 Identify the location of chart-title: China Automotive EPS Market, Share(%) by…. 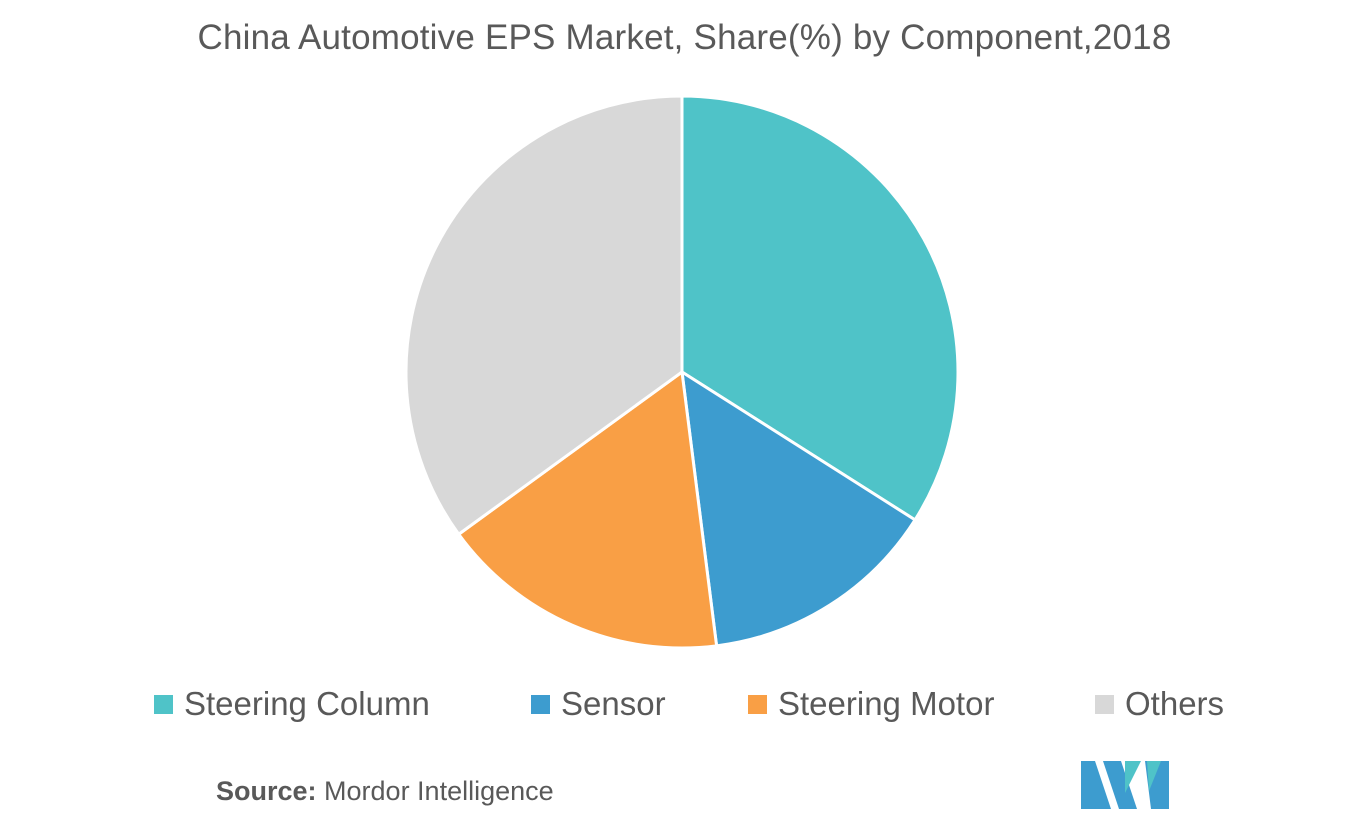
(684, 37).